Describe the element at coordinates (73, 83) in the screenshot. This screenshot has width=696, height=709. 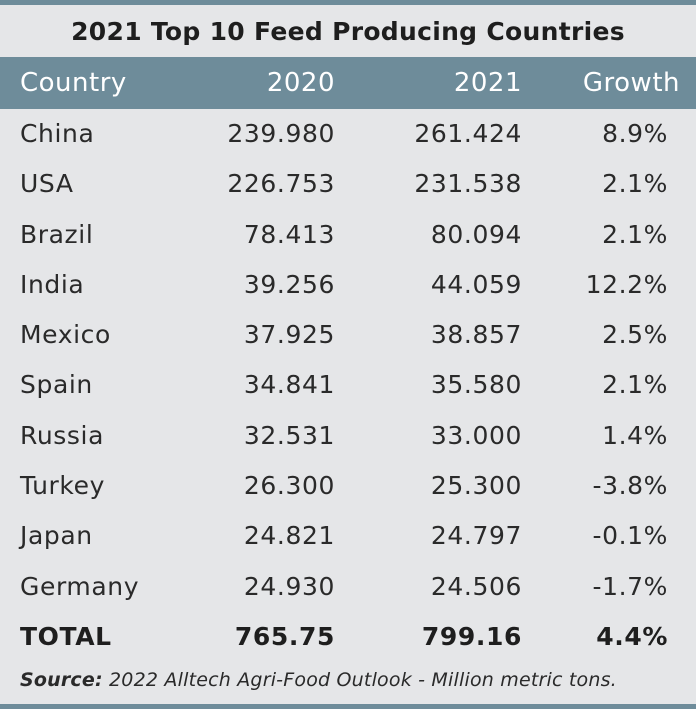
I see `header-country: Country` at that location.